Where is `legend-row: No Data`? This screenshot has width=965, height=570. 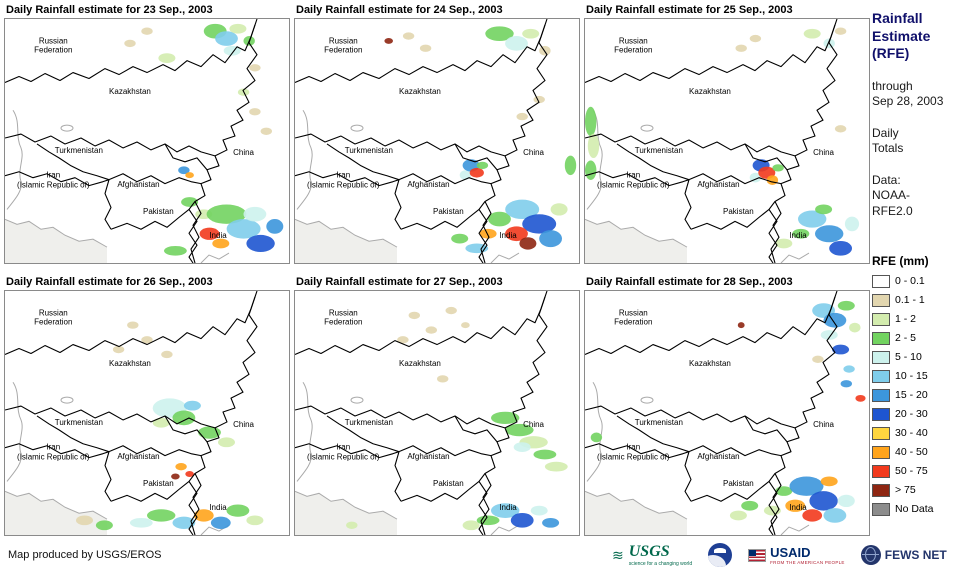 legend-row: No Data is located at coordinates (918, 509).